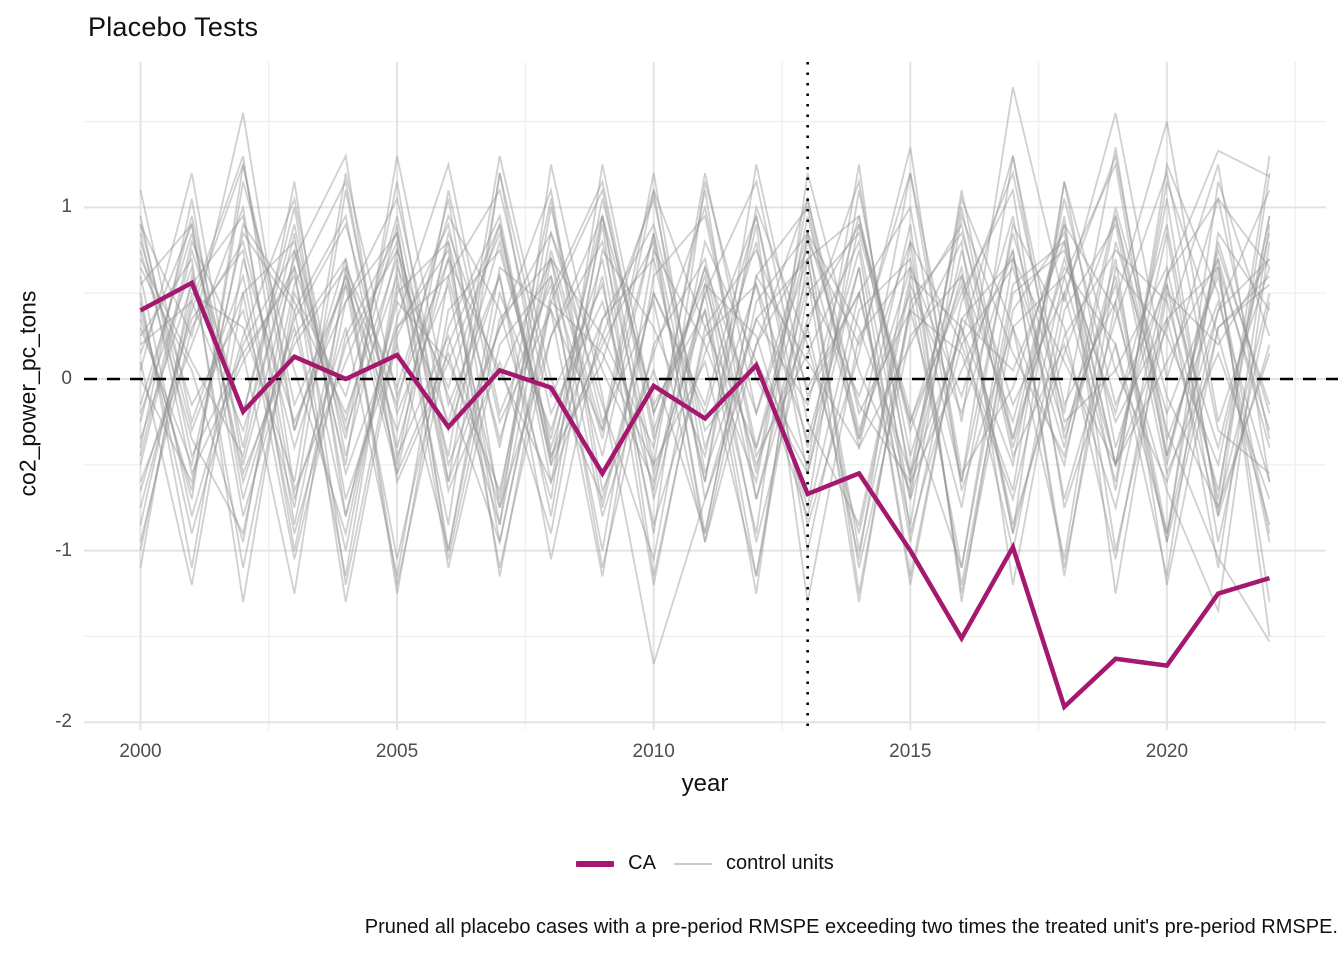  I want to click on legend-item-ca: CA, so click(616, 863).